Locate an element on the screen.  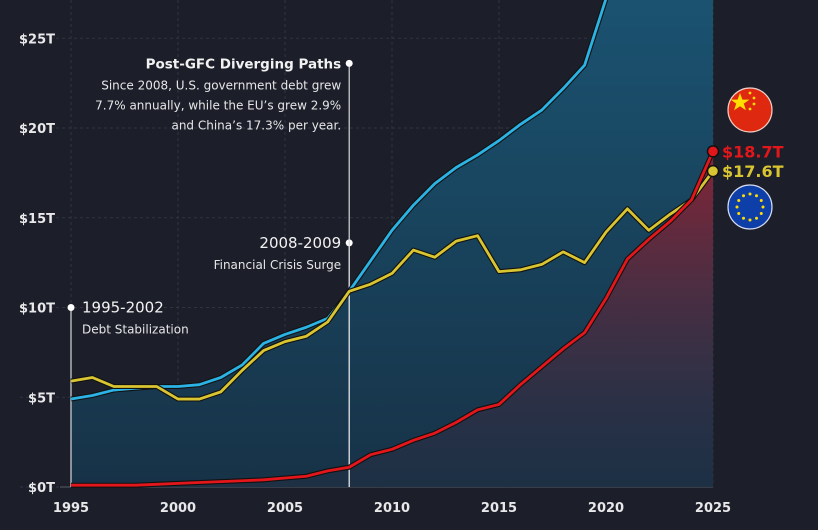
x-tick-label: 2020 is located at coordinates (606, 508).